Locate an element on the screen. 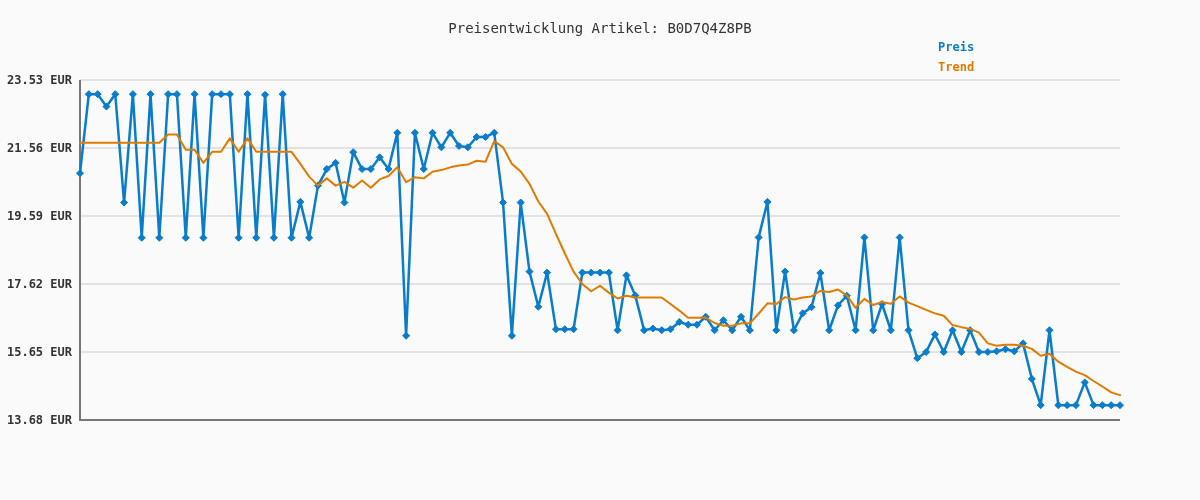  chart-title: Preisentwicklung Artikel: B0D7Q4Z8PB is located at coordinates (600, 28).